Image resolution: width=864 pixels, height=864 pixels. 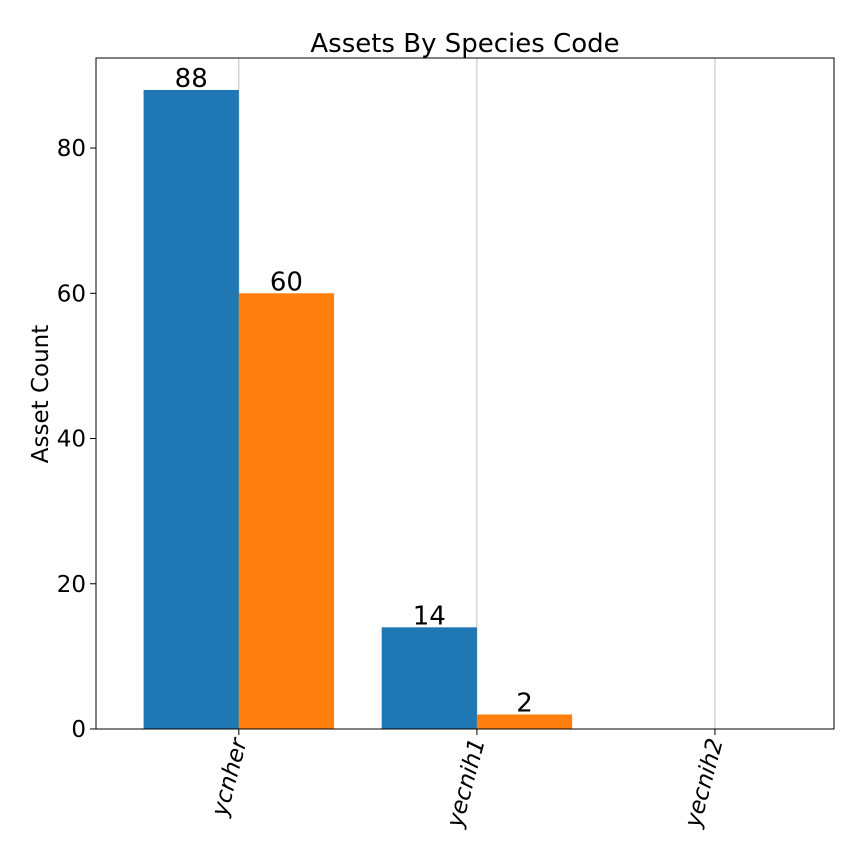 I want to click on x-tick-label: yecnih1, so click(x=466, y=783).